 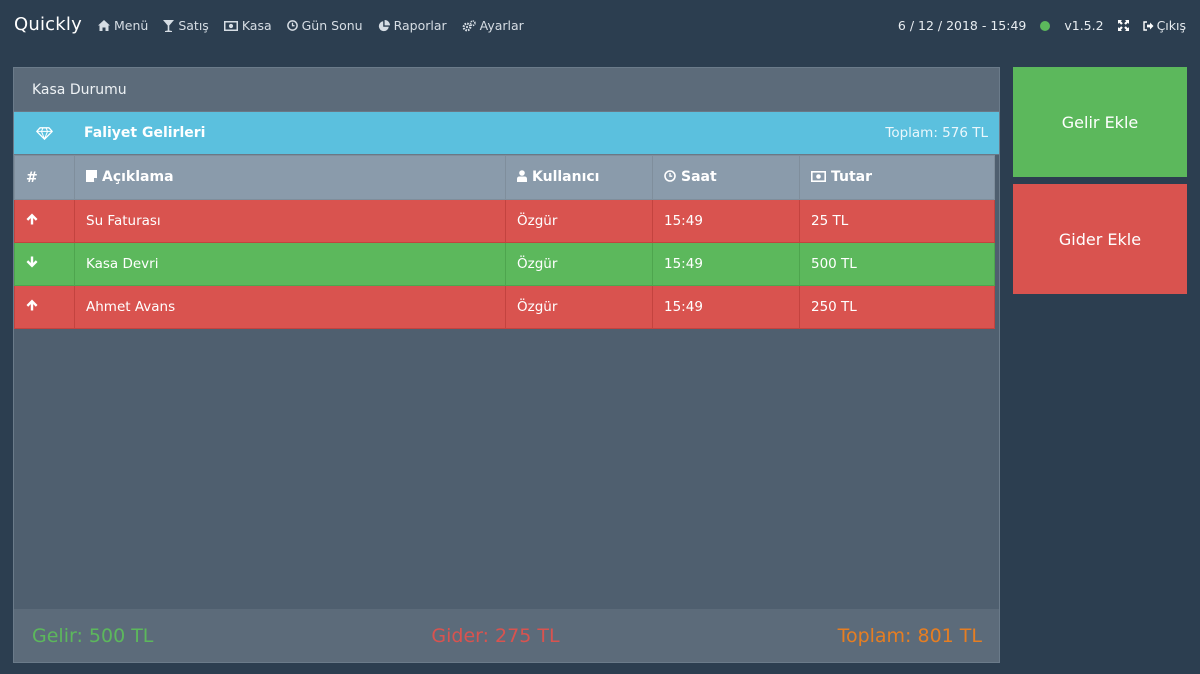 I want to click on sign-out-icon, so click(x=1148, y=25).